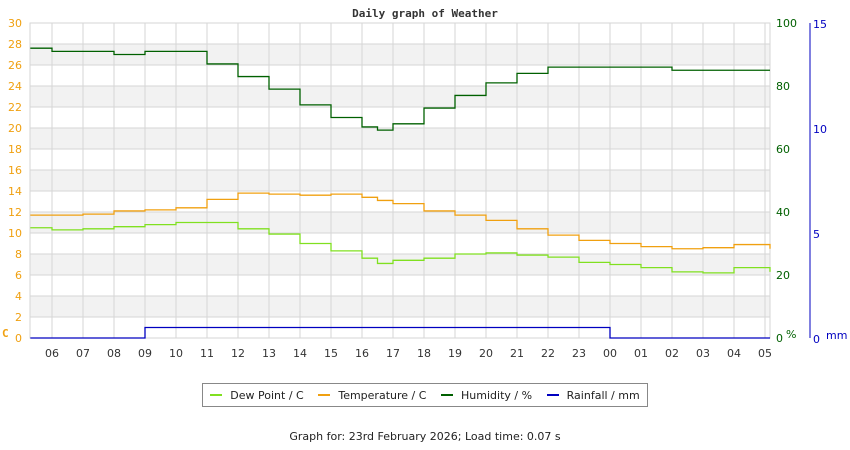 This screenshot has width=850, height=450. I want to click on svg-text: 80, so click(783, 86).